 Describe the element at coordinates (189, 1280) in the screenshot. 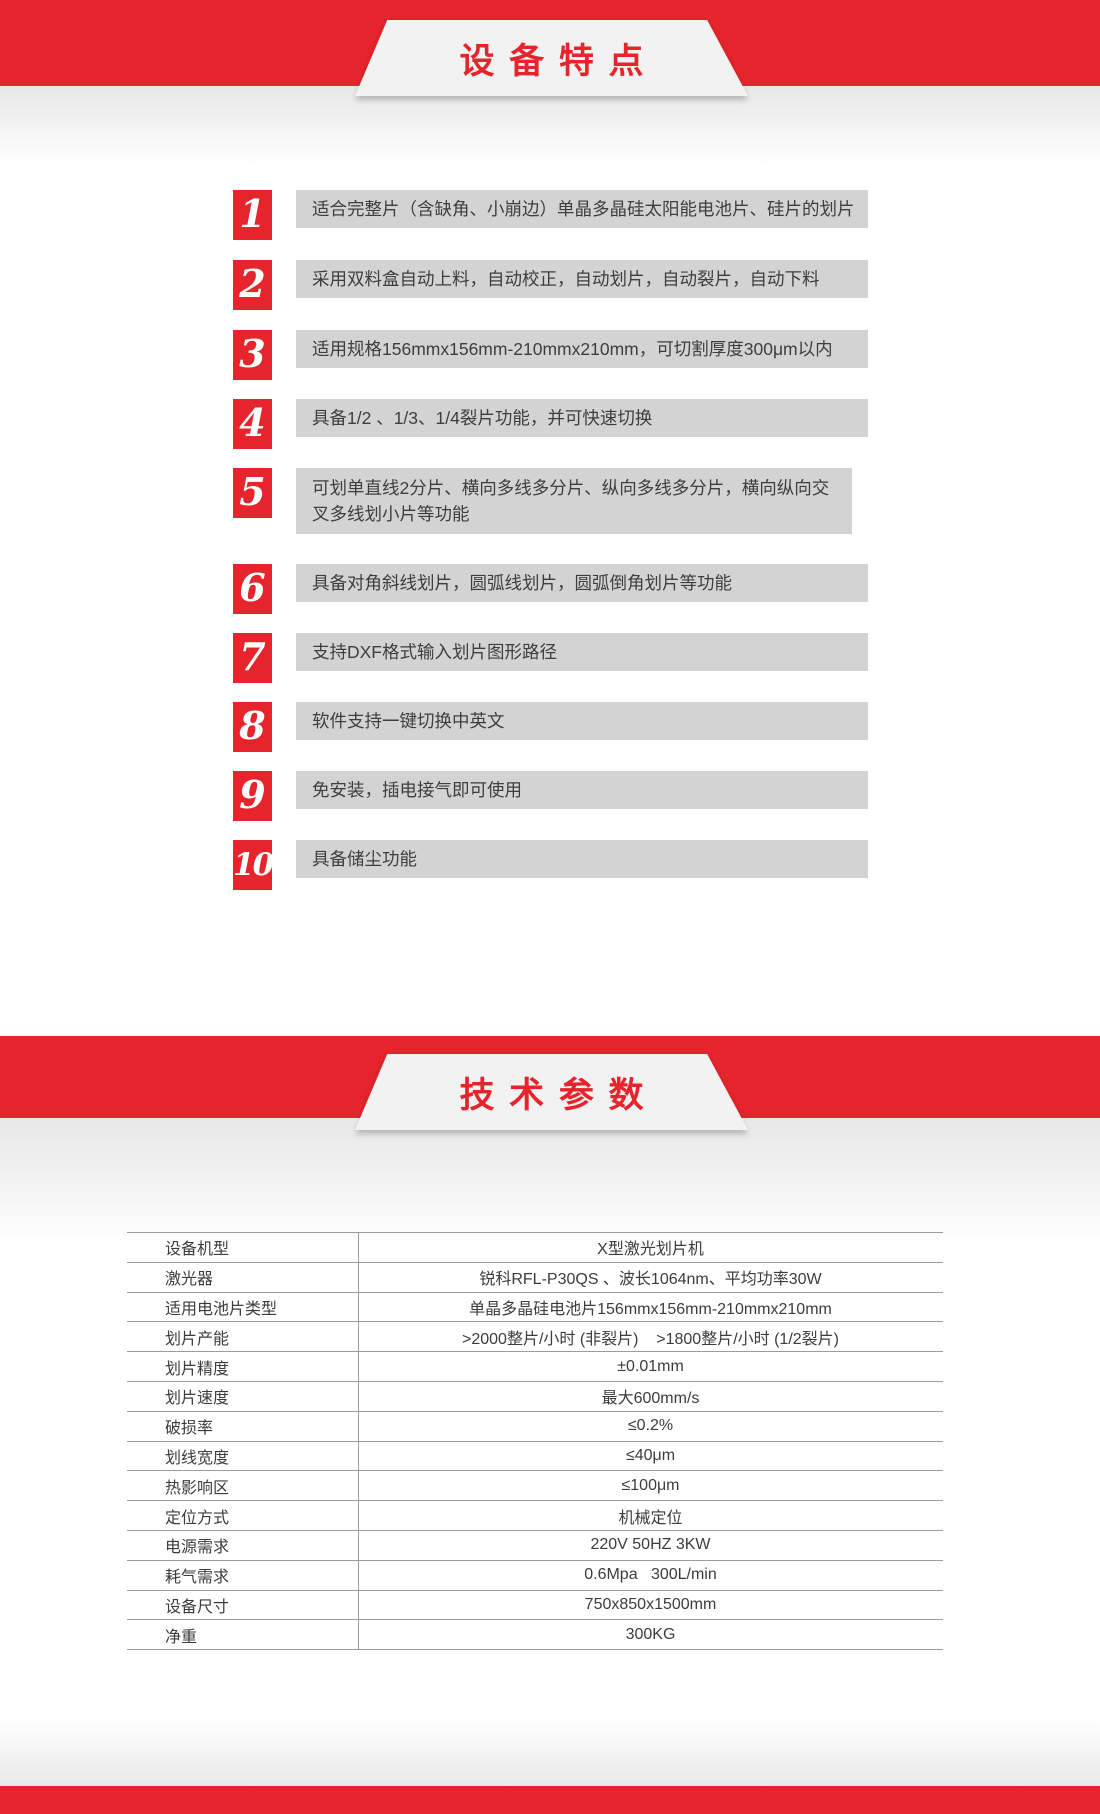

I see `spec-label: 激光器` at that location.